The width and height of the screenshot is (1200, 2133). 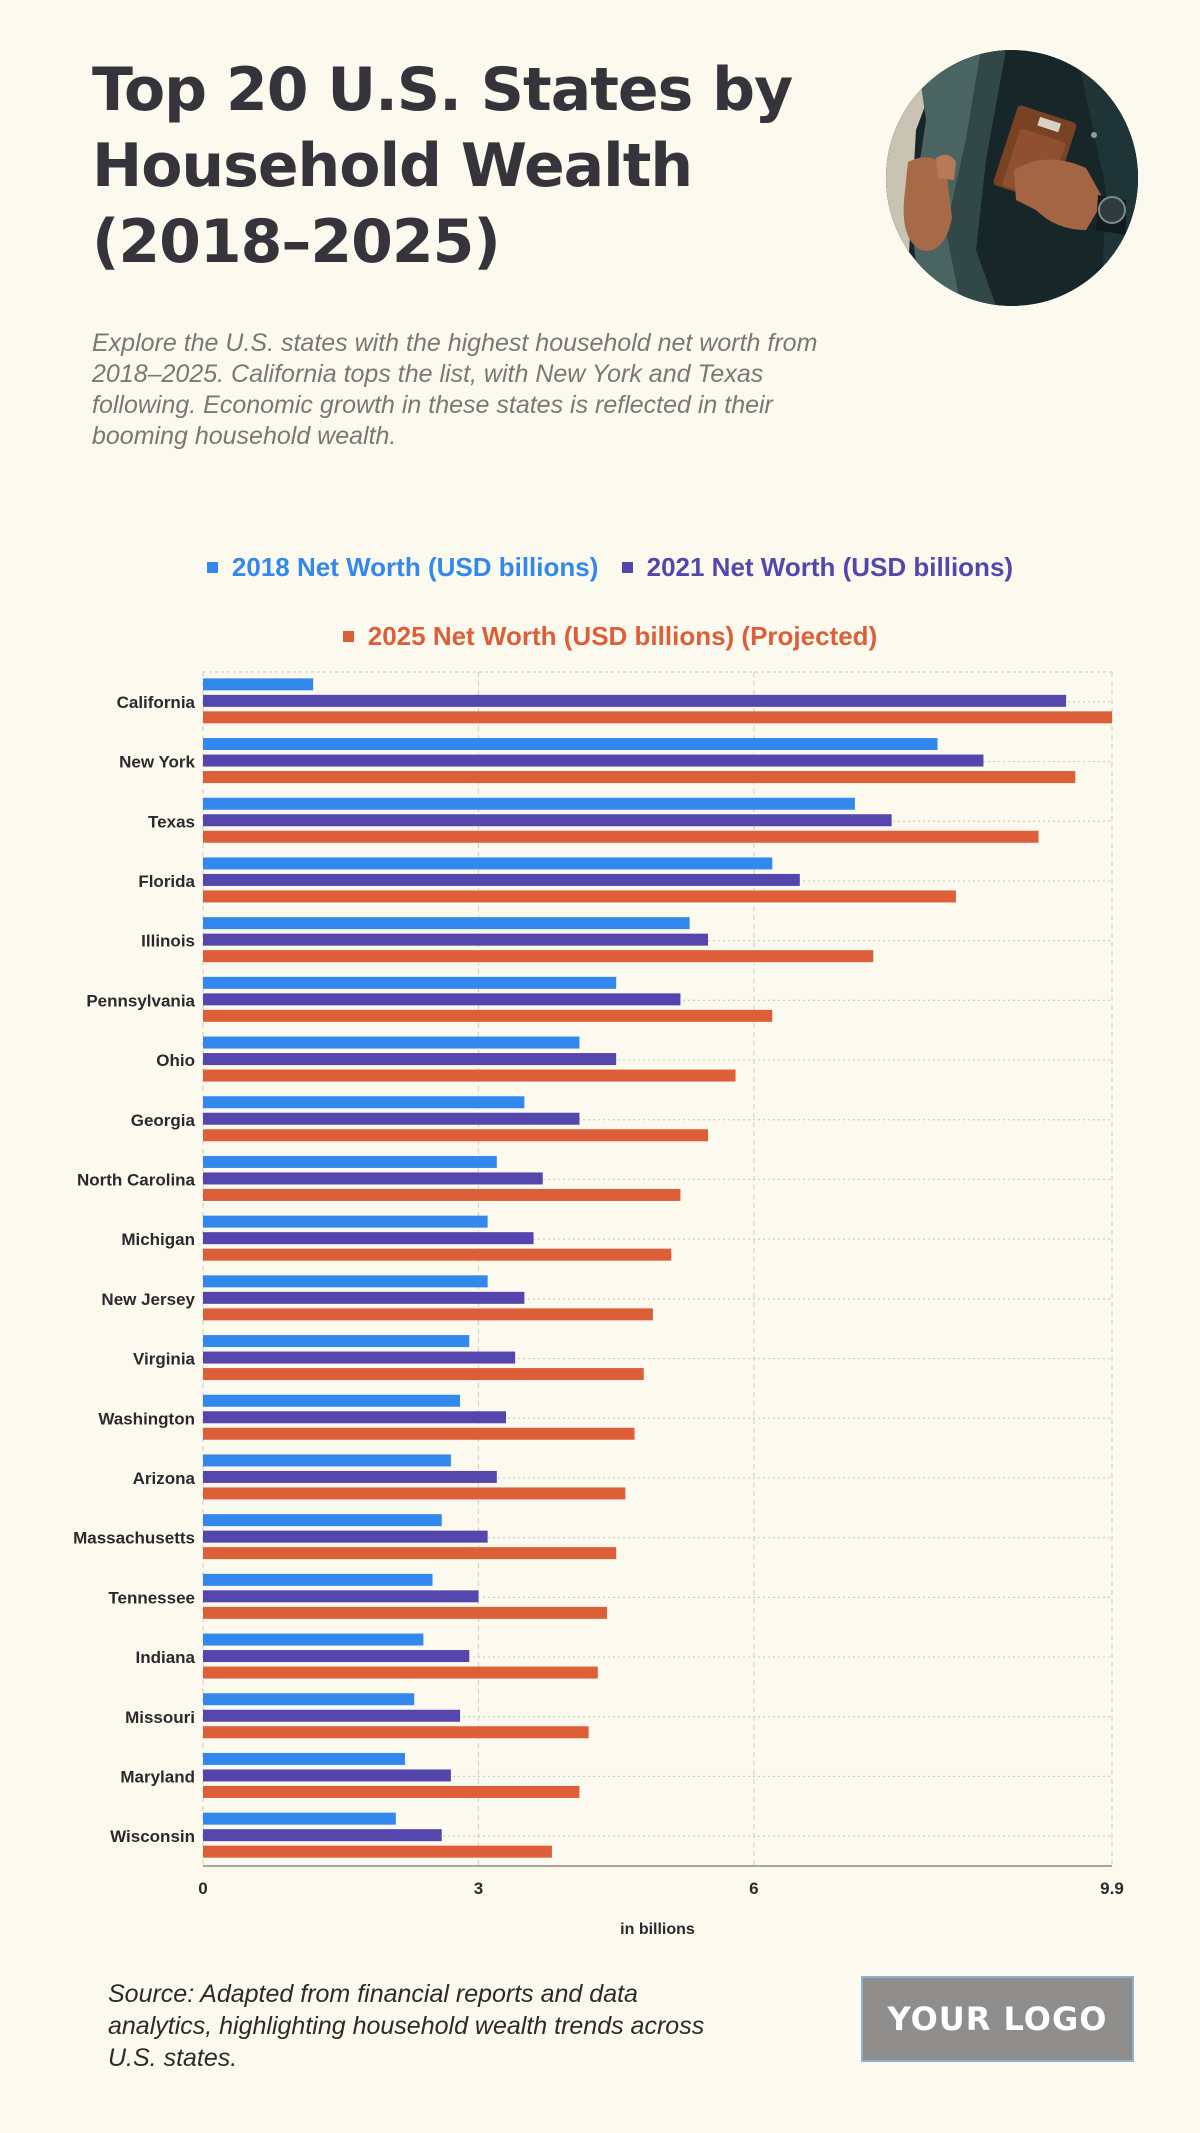 I want to click on category-label: Massachusetts, so click(x=134, y=1538).